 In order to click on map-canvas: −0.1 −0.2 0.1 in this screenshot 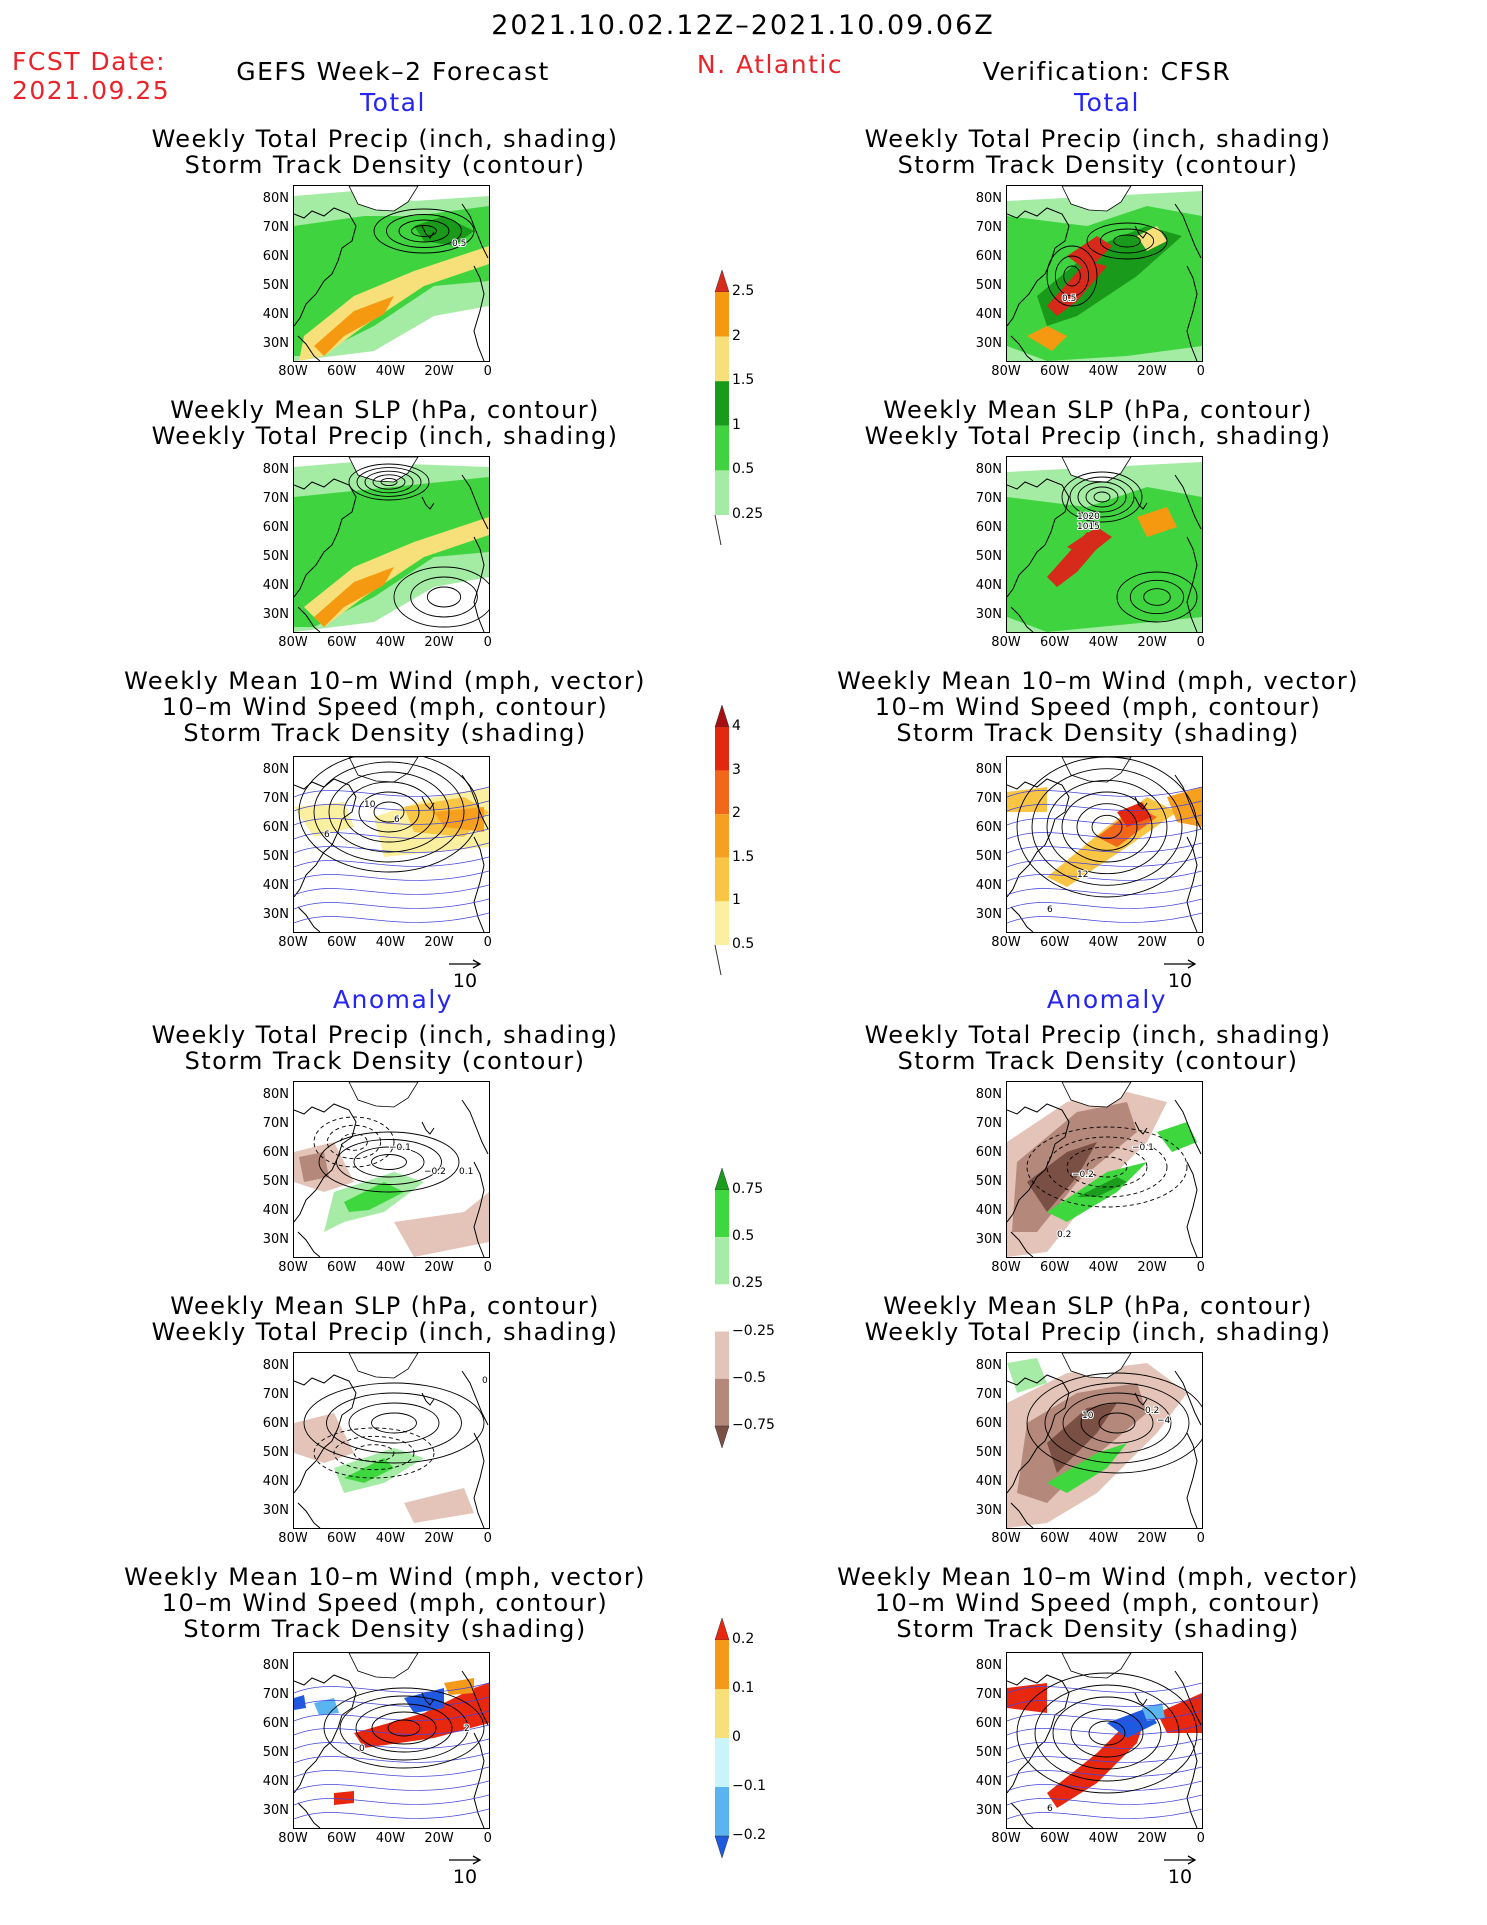, I will do `click(391, 1169)`.